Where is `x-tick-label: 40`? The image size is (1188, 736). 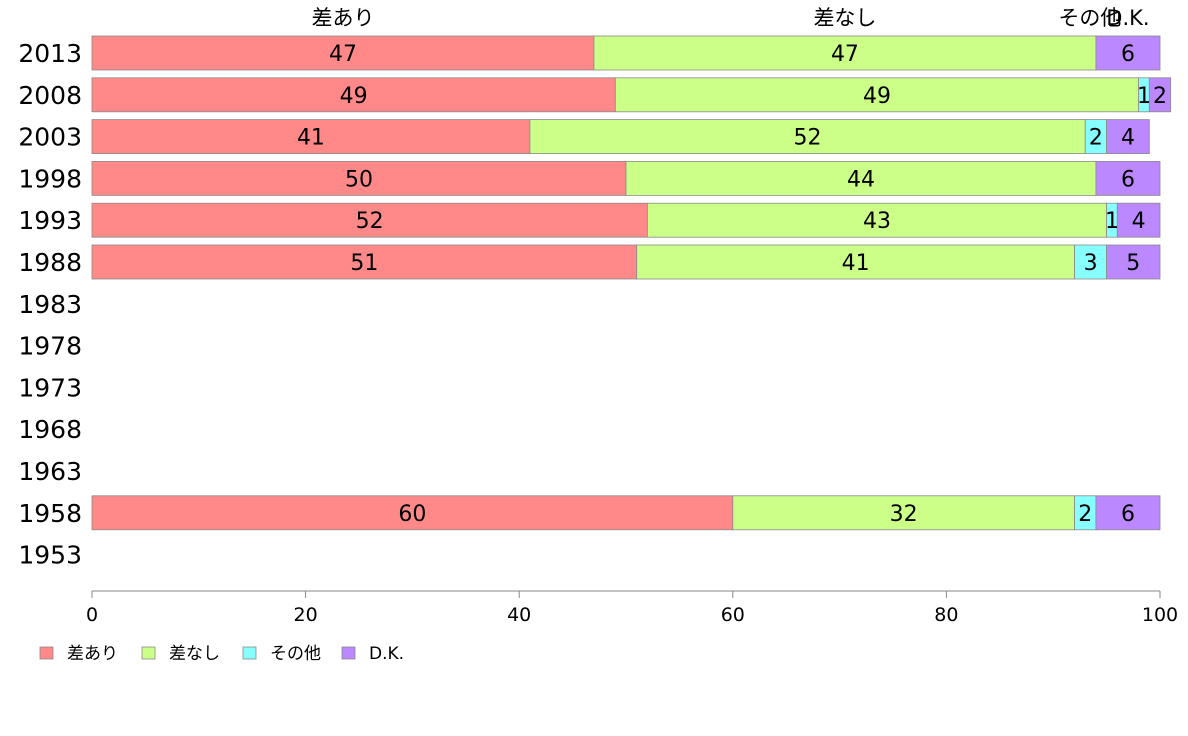
x-tick-label: 40 is located at coordinates (519, 615).